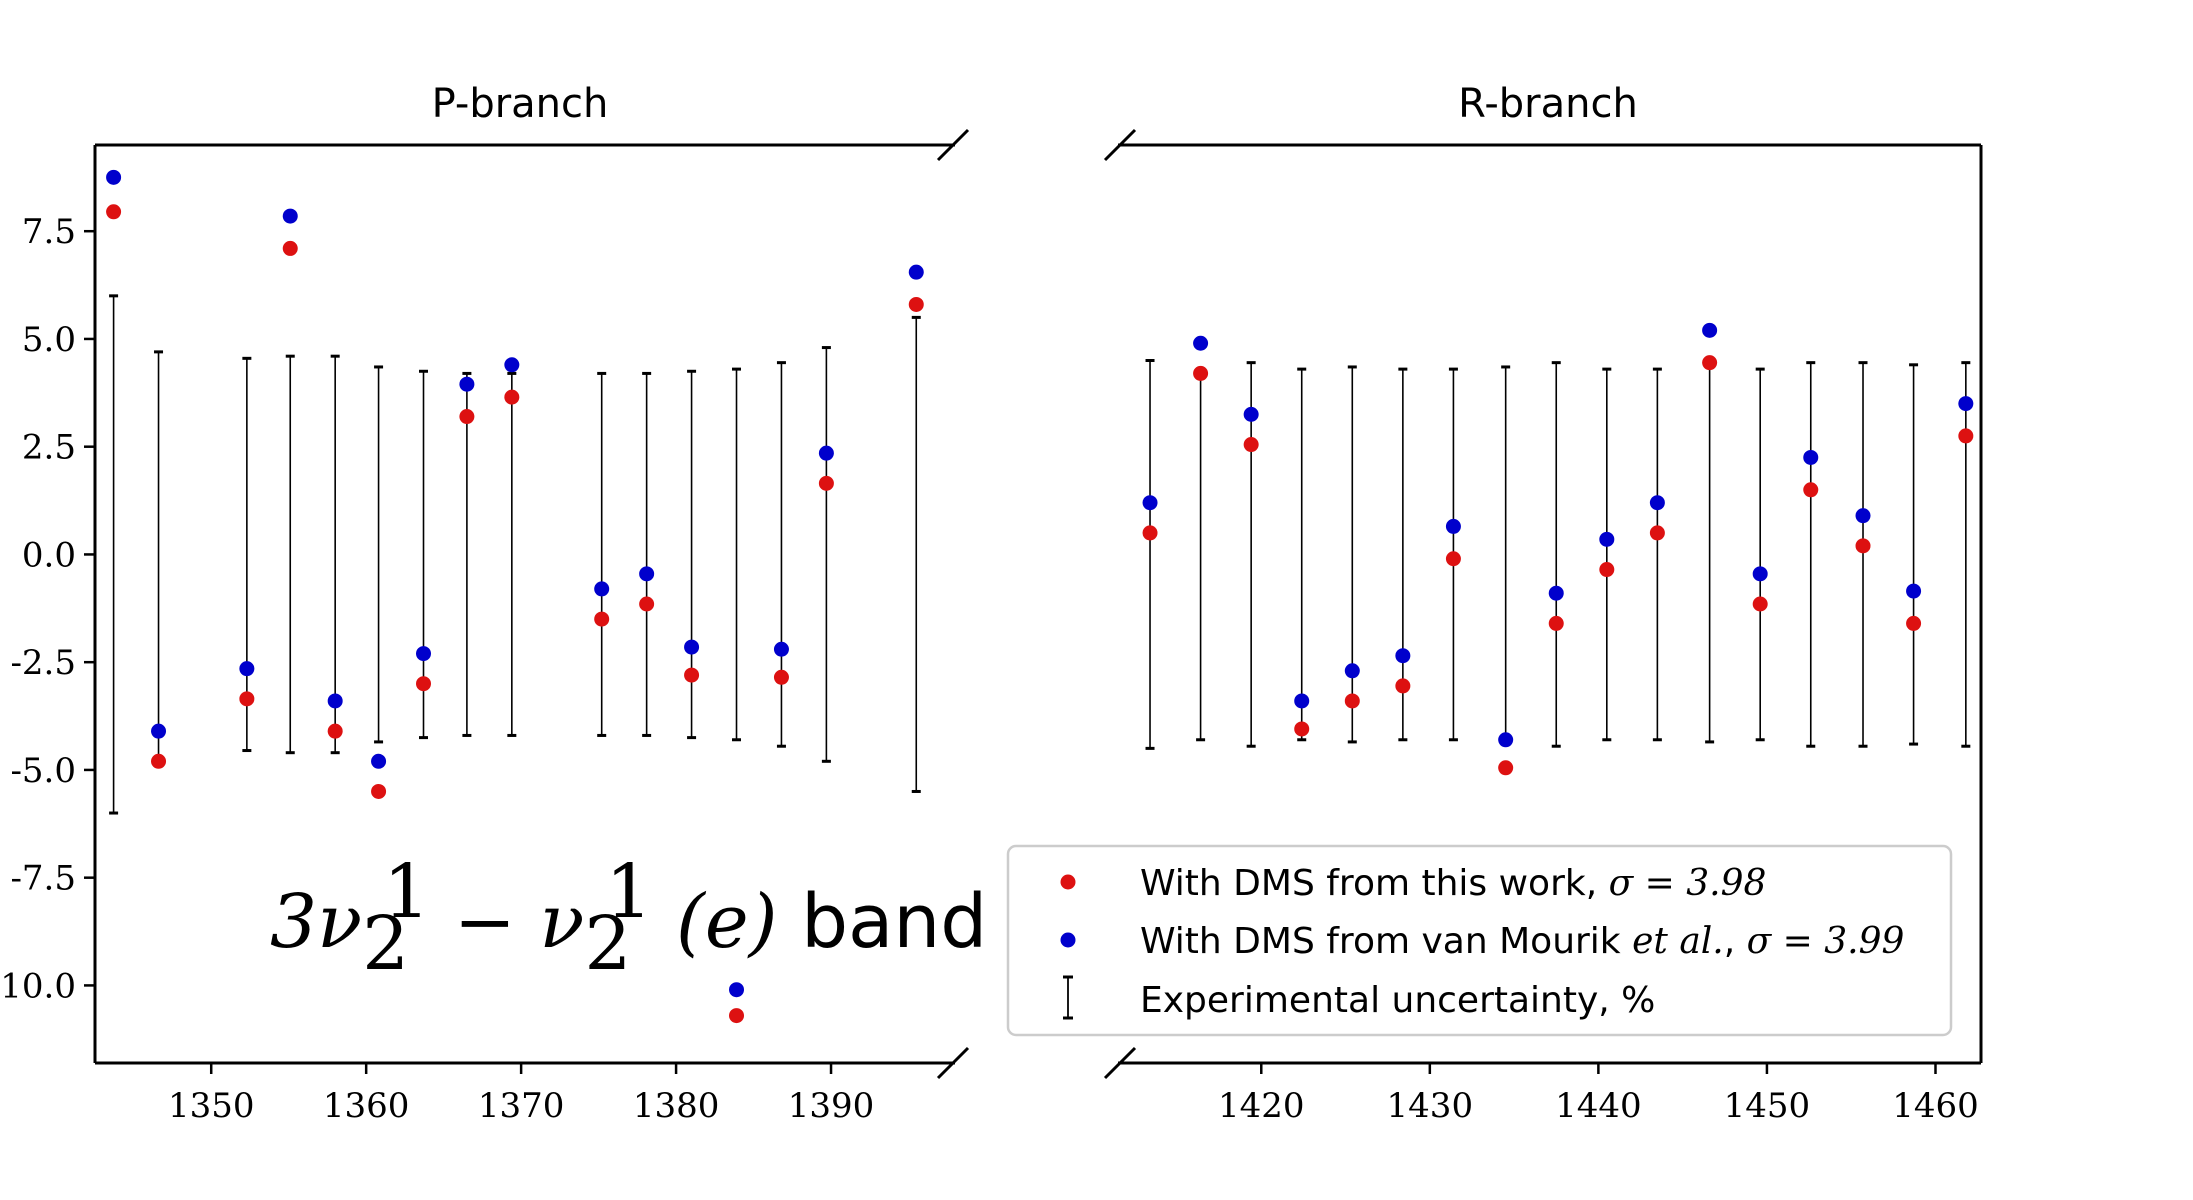 This screenshot has width=2193, height=1200. Describe the element at coordinates (47, 609) in the screenshot. I see `y-axis-ticks: 7.5 5.0 2.5 0.0 -2.5 -5.0 -7.5 -10.0` at that location.